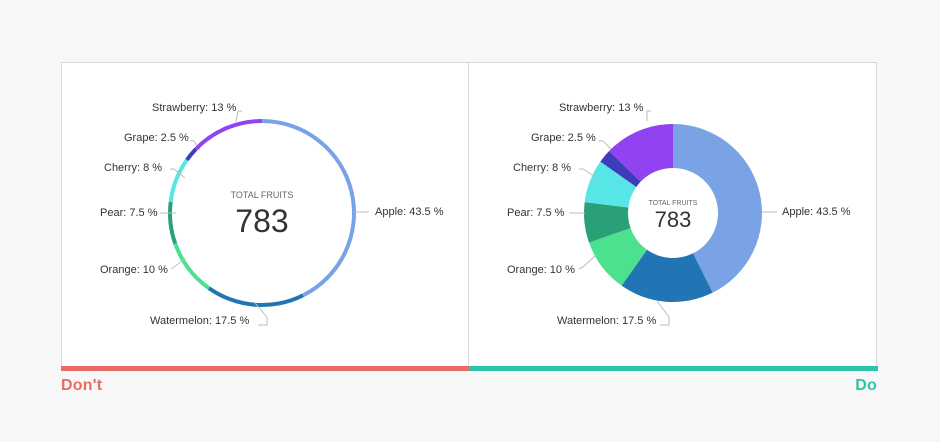 The width and height of the screenshot is (940, 442). I want to click on do-slice-cherry, so click(610, 184).